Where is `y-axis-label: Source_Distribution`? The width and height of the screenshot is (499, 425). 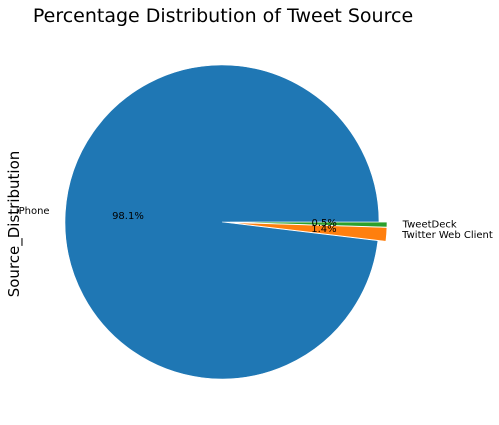 y-axis-label: Source_Distribution is located at coordinates (14, 224).